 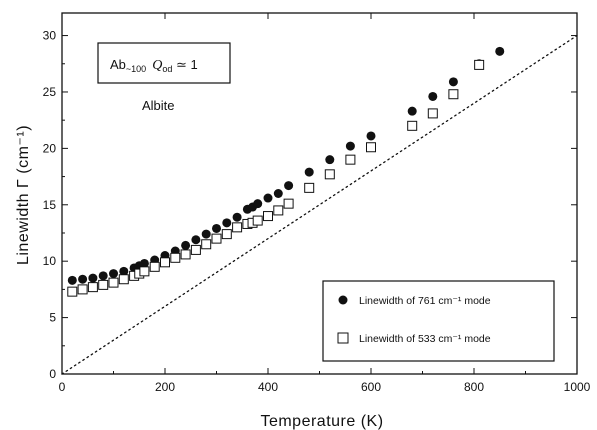 I want to click on legend-label-761: Linewidth of 761 cm⁻¹ mode, so click(x=425, y=301).